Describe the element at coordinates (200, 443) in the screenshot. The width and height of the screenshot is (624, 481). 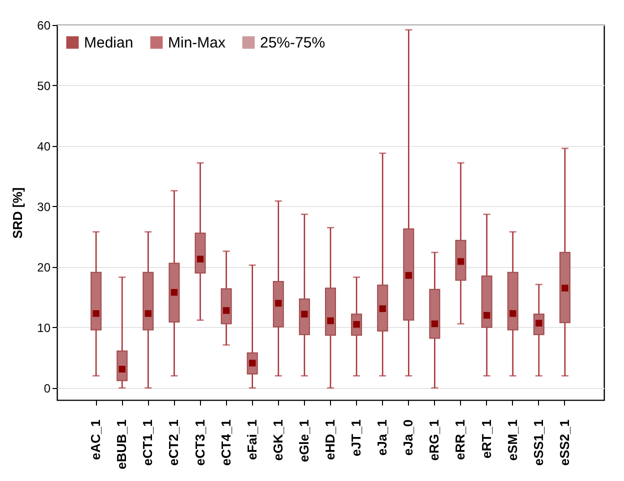
I see `x-tick-label: eCT3_1` at that location.